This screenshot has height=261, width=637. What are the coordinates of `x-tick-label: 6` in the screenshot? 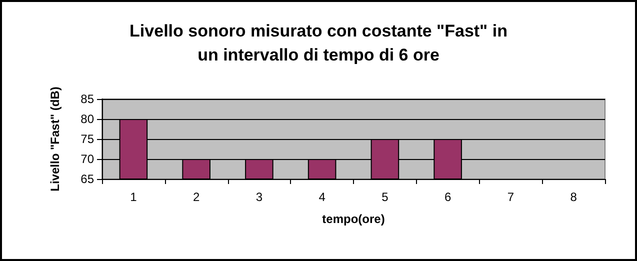 It's located at (448, 197).